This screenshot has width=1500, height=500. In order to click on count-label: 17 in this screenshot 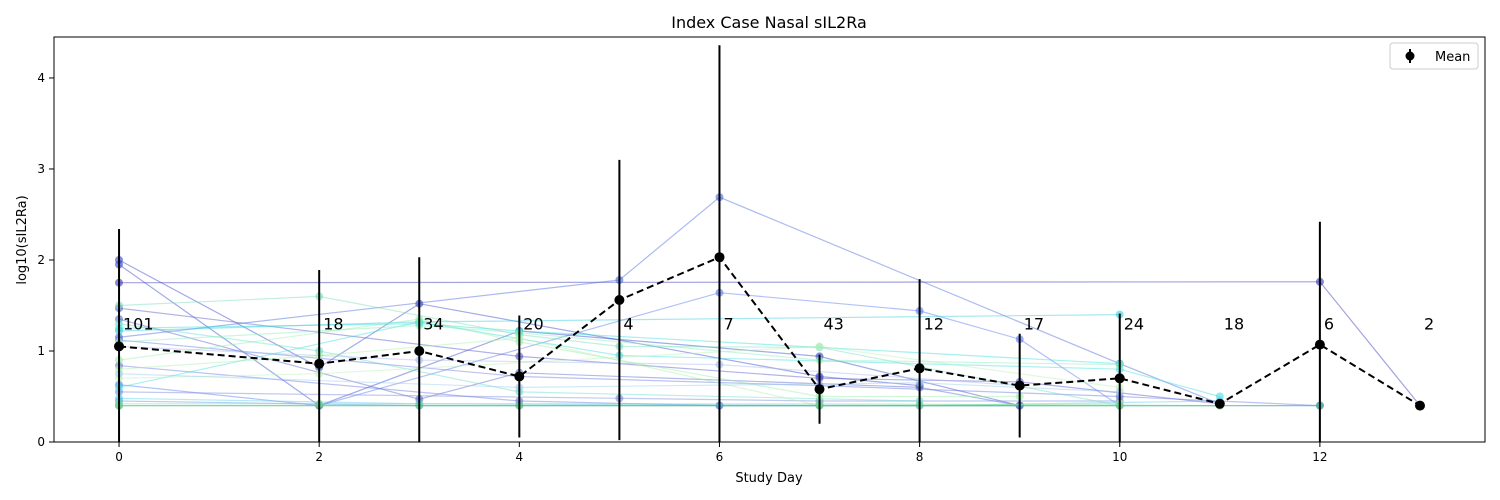, I will do `click(1034, 324)`.